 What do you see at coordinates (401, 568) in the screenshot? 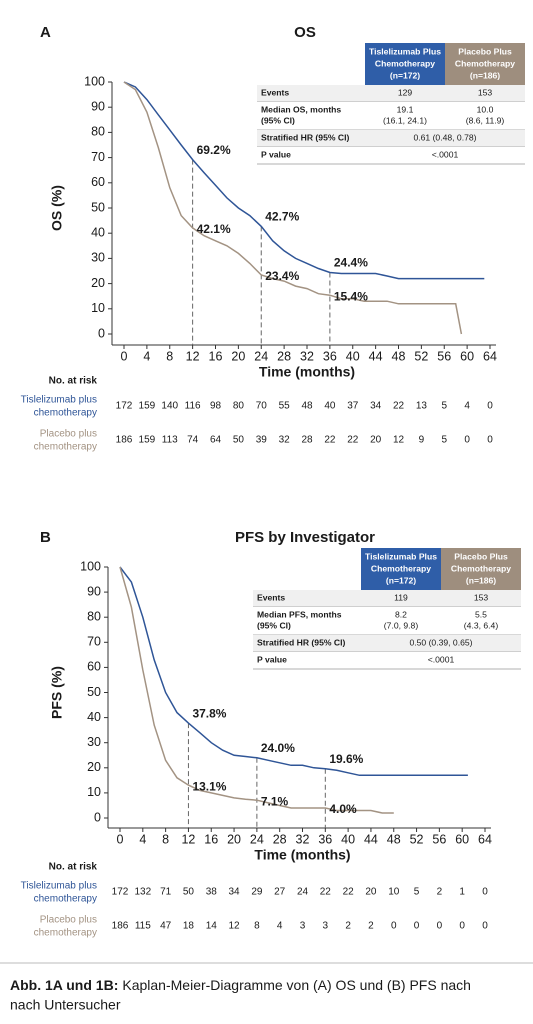
I see `table-header-text: Chemotherapy` at bounding box center [401, 568].